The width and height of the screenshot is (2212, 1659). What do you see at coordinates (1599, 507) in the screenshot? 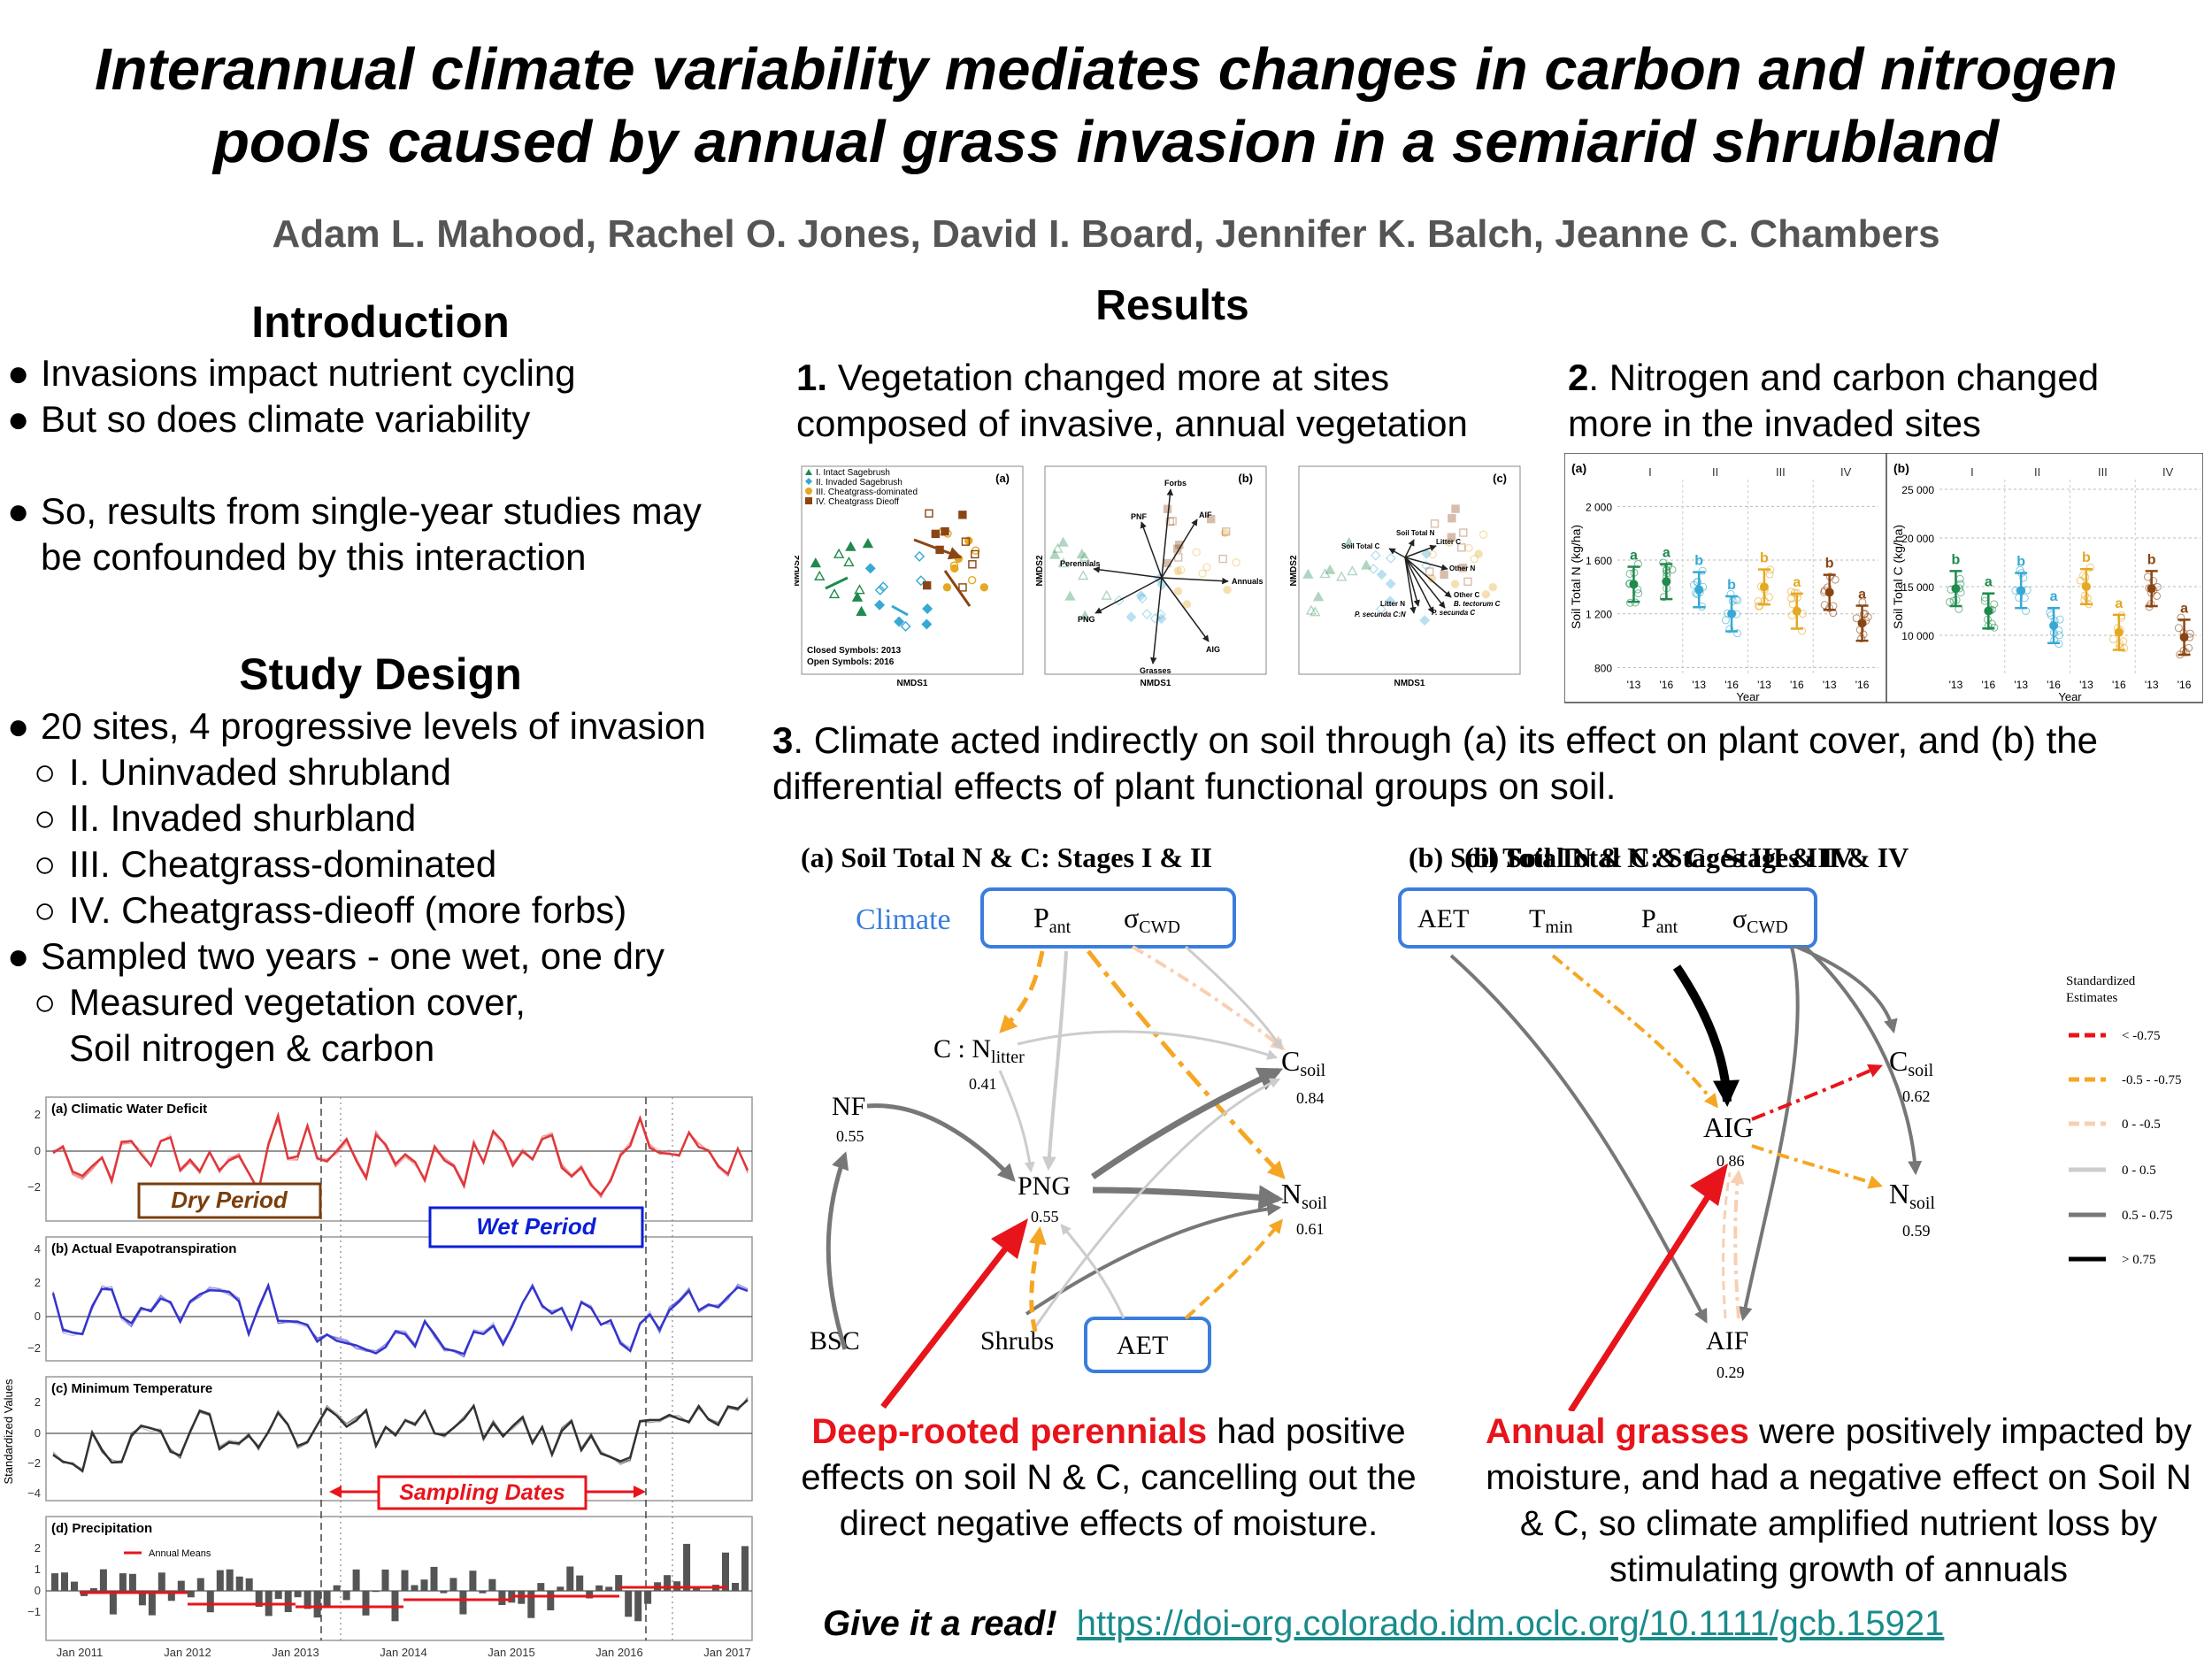
I see `soil-ytick: 2 000` at bounding box center [1599, 507].